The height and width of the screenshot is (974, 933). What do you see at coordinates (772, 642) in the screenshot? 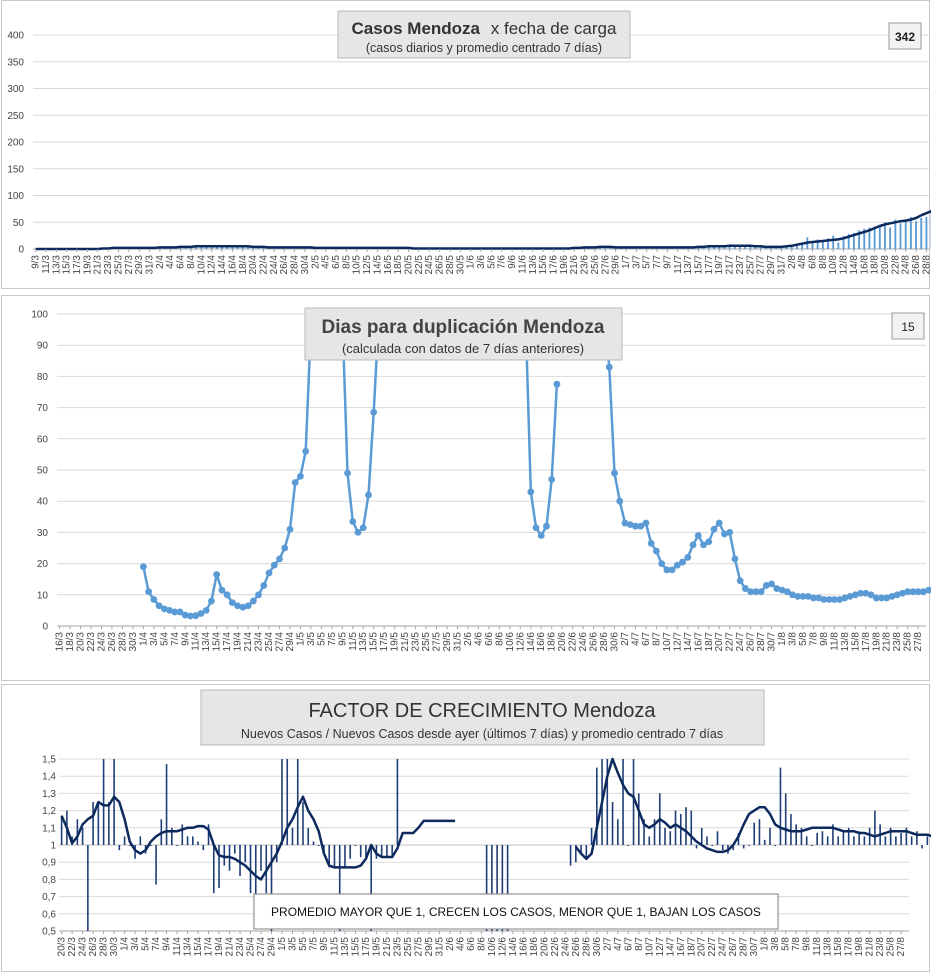
I see `x-tick-label: 30/7` at bounding box center [772, 642].